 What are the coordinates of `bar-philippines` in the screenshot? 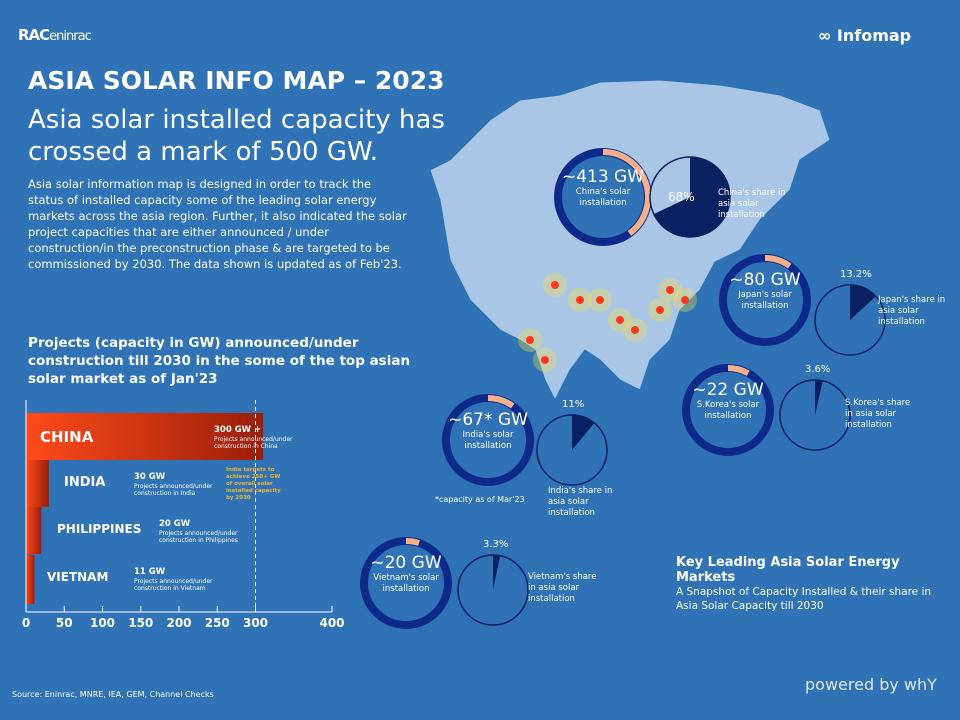 It's located at (34, 530).